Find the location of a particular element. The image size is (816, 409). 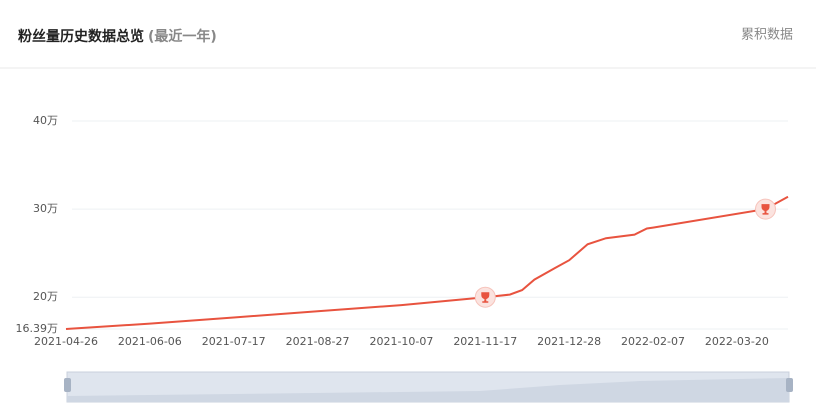

x-tick-label: 2021-04-26 is located at coordinates (66, 341).